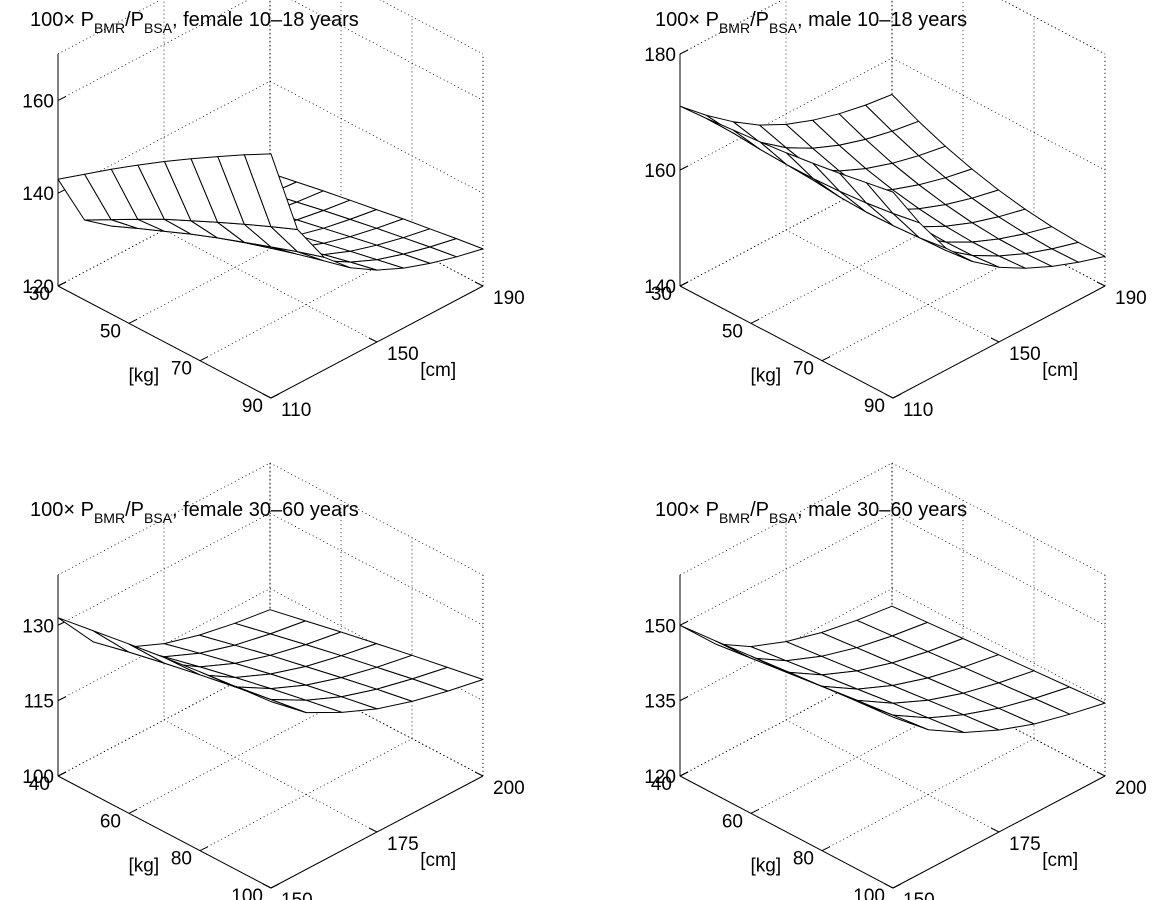  What do you see at coordinates (661, 294) in the screenshot?
I see `x-tick-label: 30` at bounding box center [661, 294].